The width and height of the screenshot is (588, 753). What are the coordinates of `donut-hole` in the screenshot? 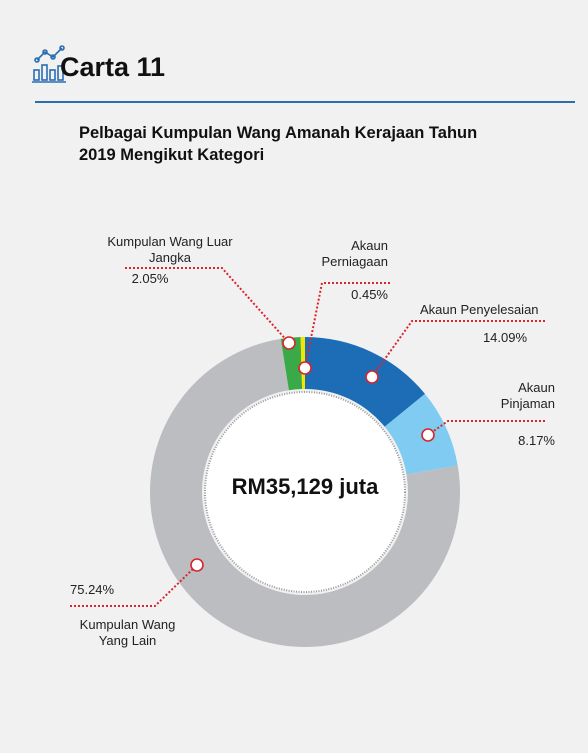 It's located at (305, 492).